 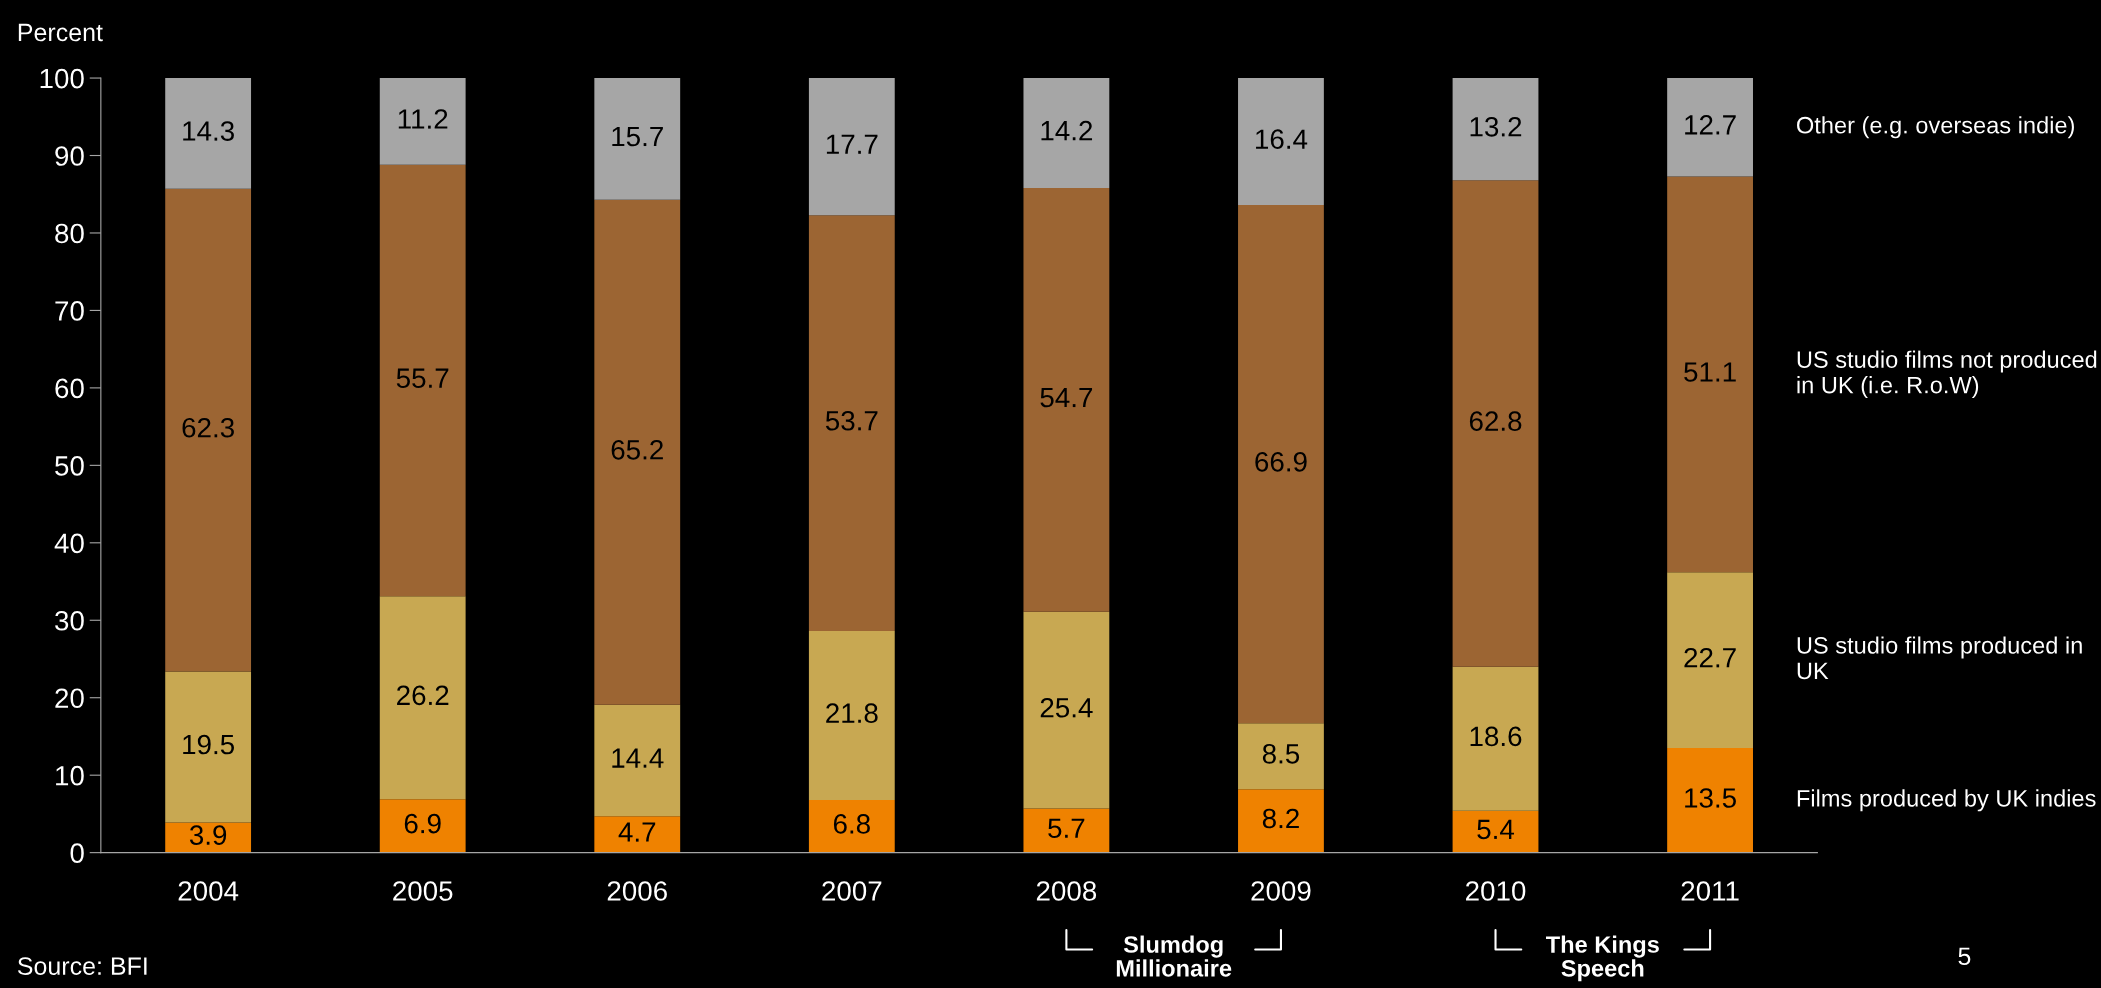 I want to click on series-label: Films produced by UK indies, so click(x=1946, y=800).